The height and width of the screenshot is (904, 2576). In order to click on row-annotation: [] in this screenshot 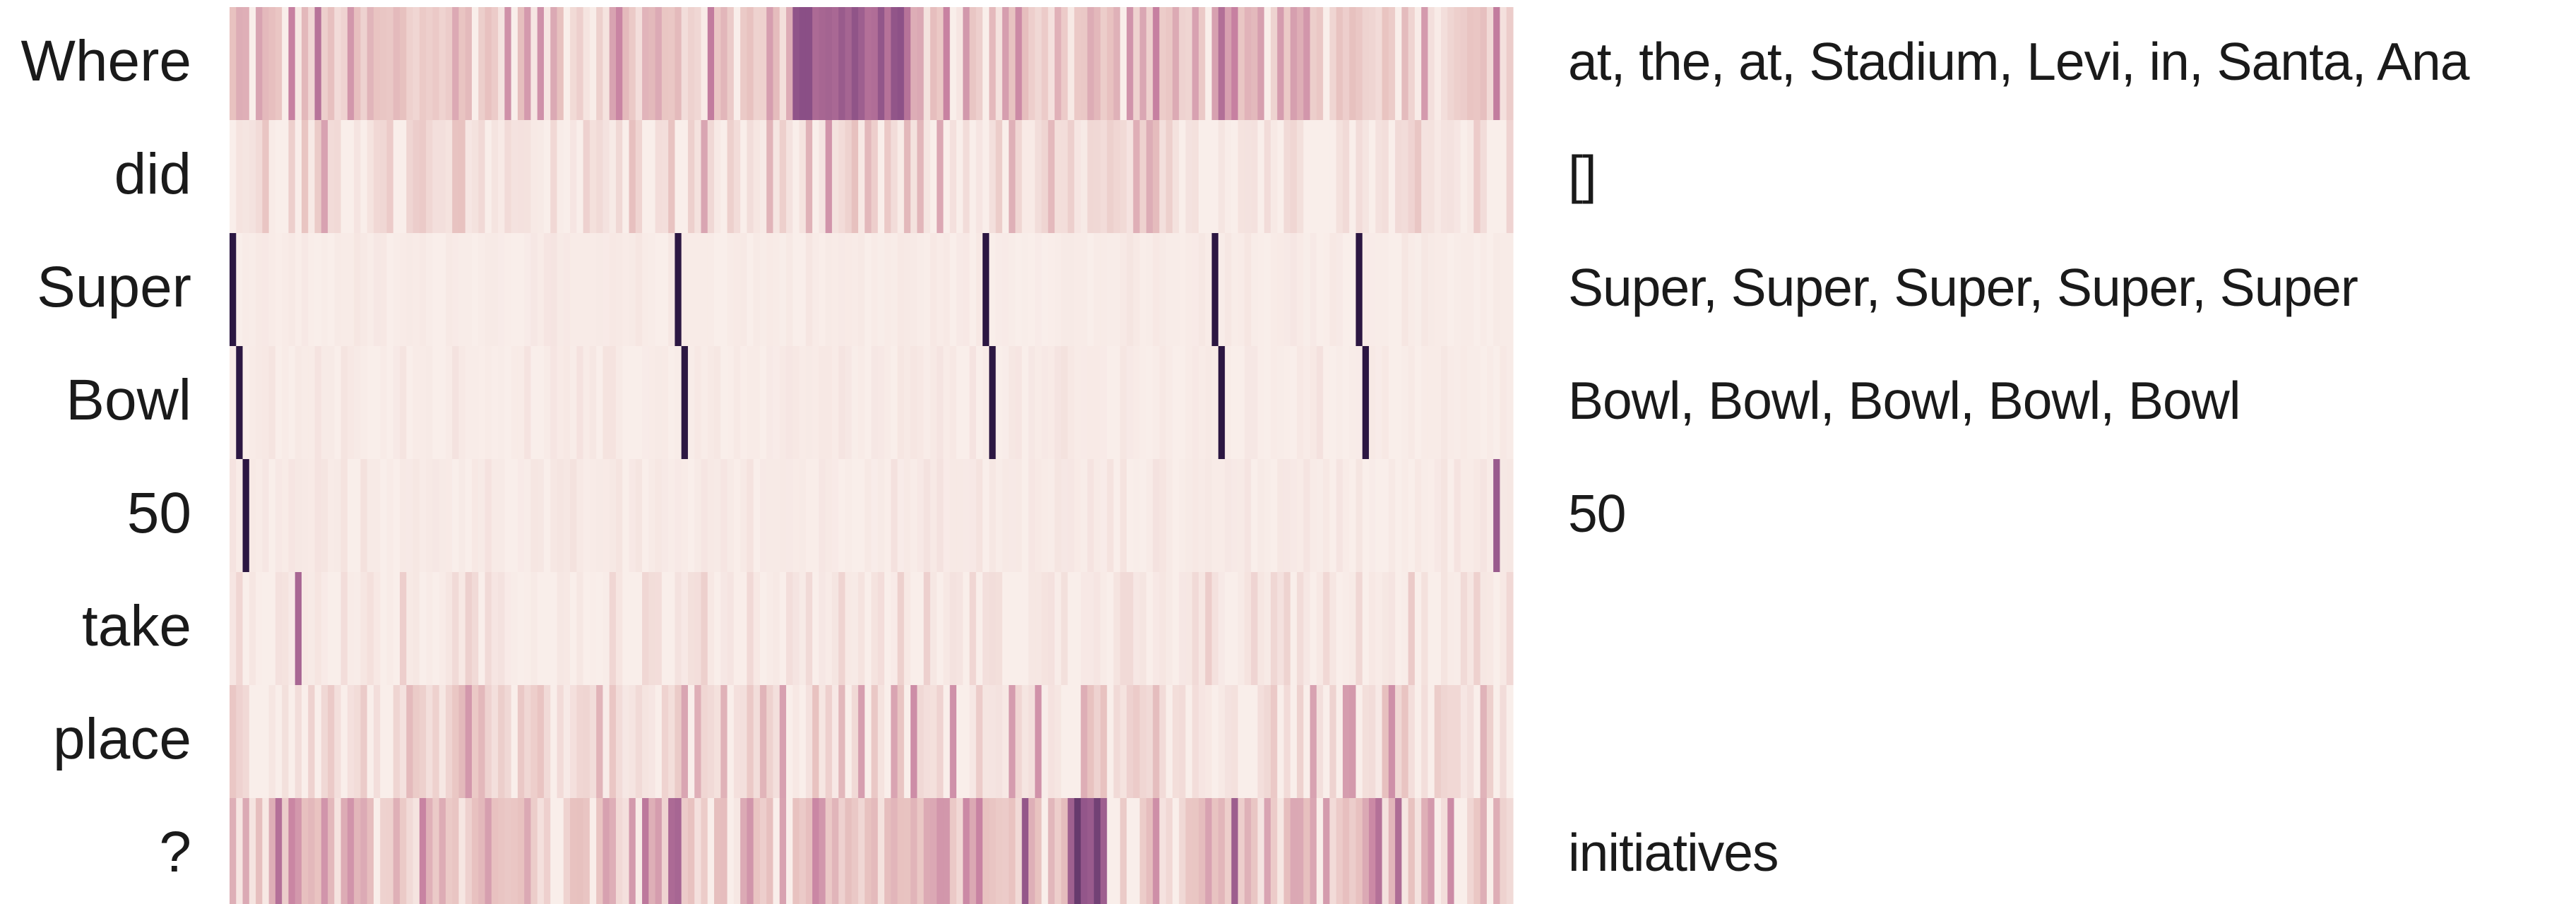, I will do `click(1582, 174)`.